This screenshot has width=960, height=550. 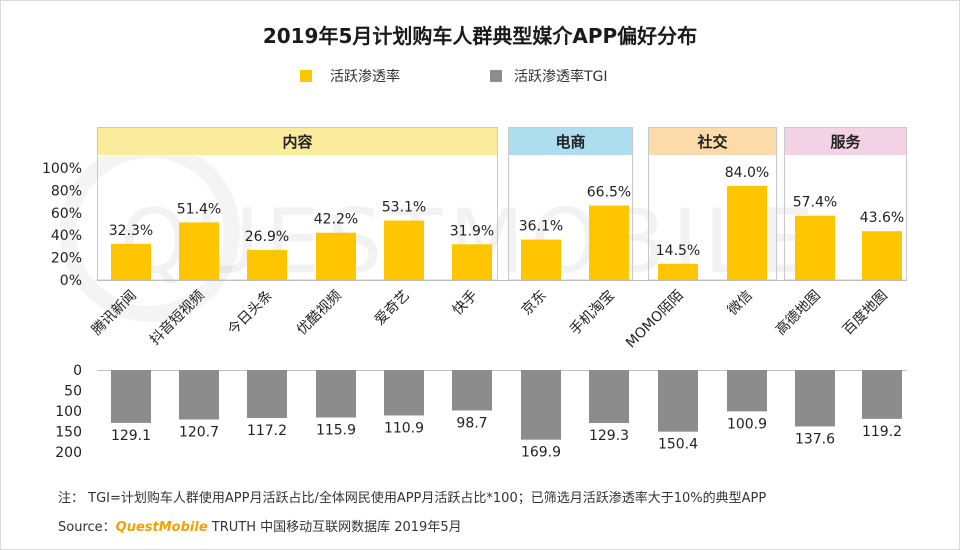 I want to click on penetration-value-label: 14.5%, so click(x=678, y=251).